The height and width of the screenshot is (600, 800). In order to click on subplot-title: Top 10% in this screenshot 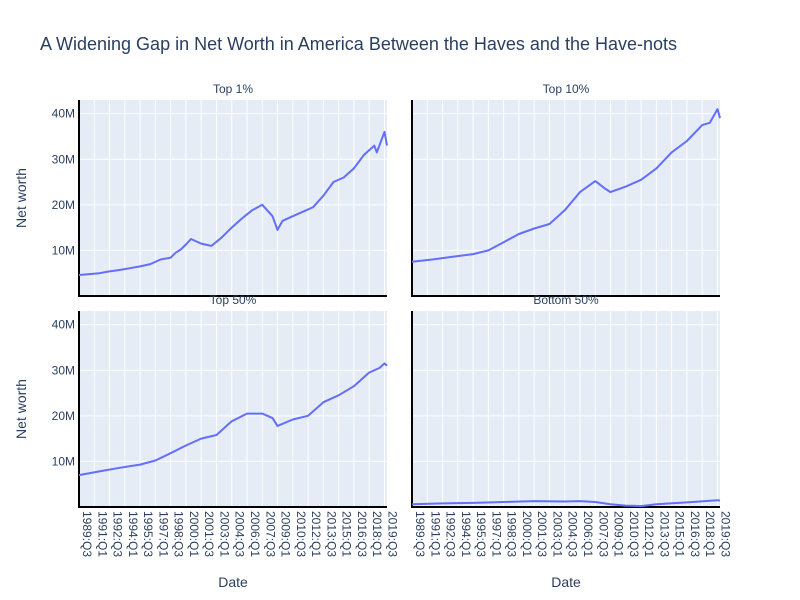, I will do `click(566, 89)`.